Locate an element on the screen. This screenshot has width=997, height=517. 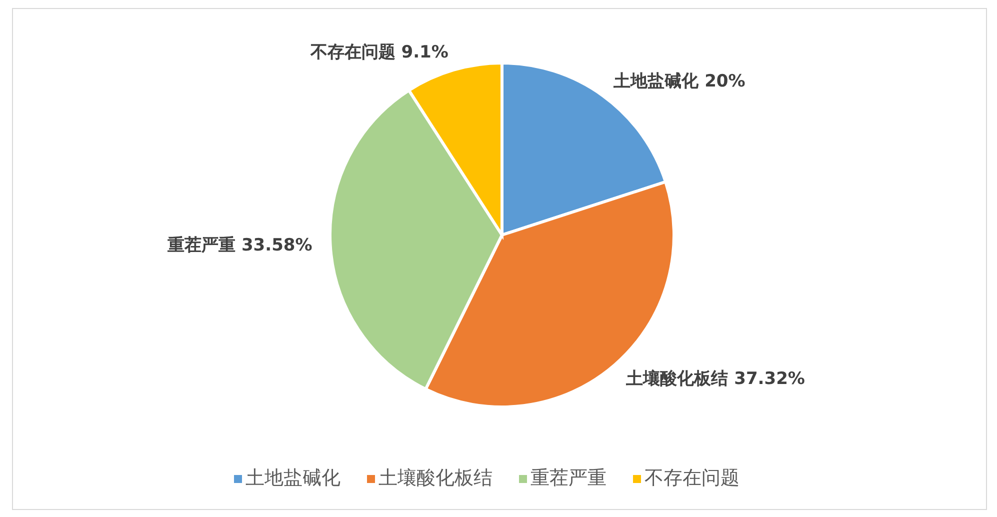
category-label: 土地盐碱化 20% is located at coordinates (680, 81).